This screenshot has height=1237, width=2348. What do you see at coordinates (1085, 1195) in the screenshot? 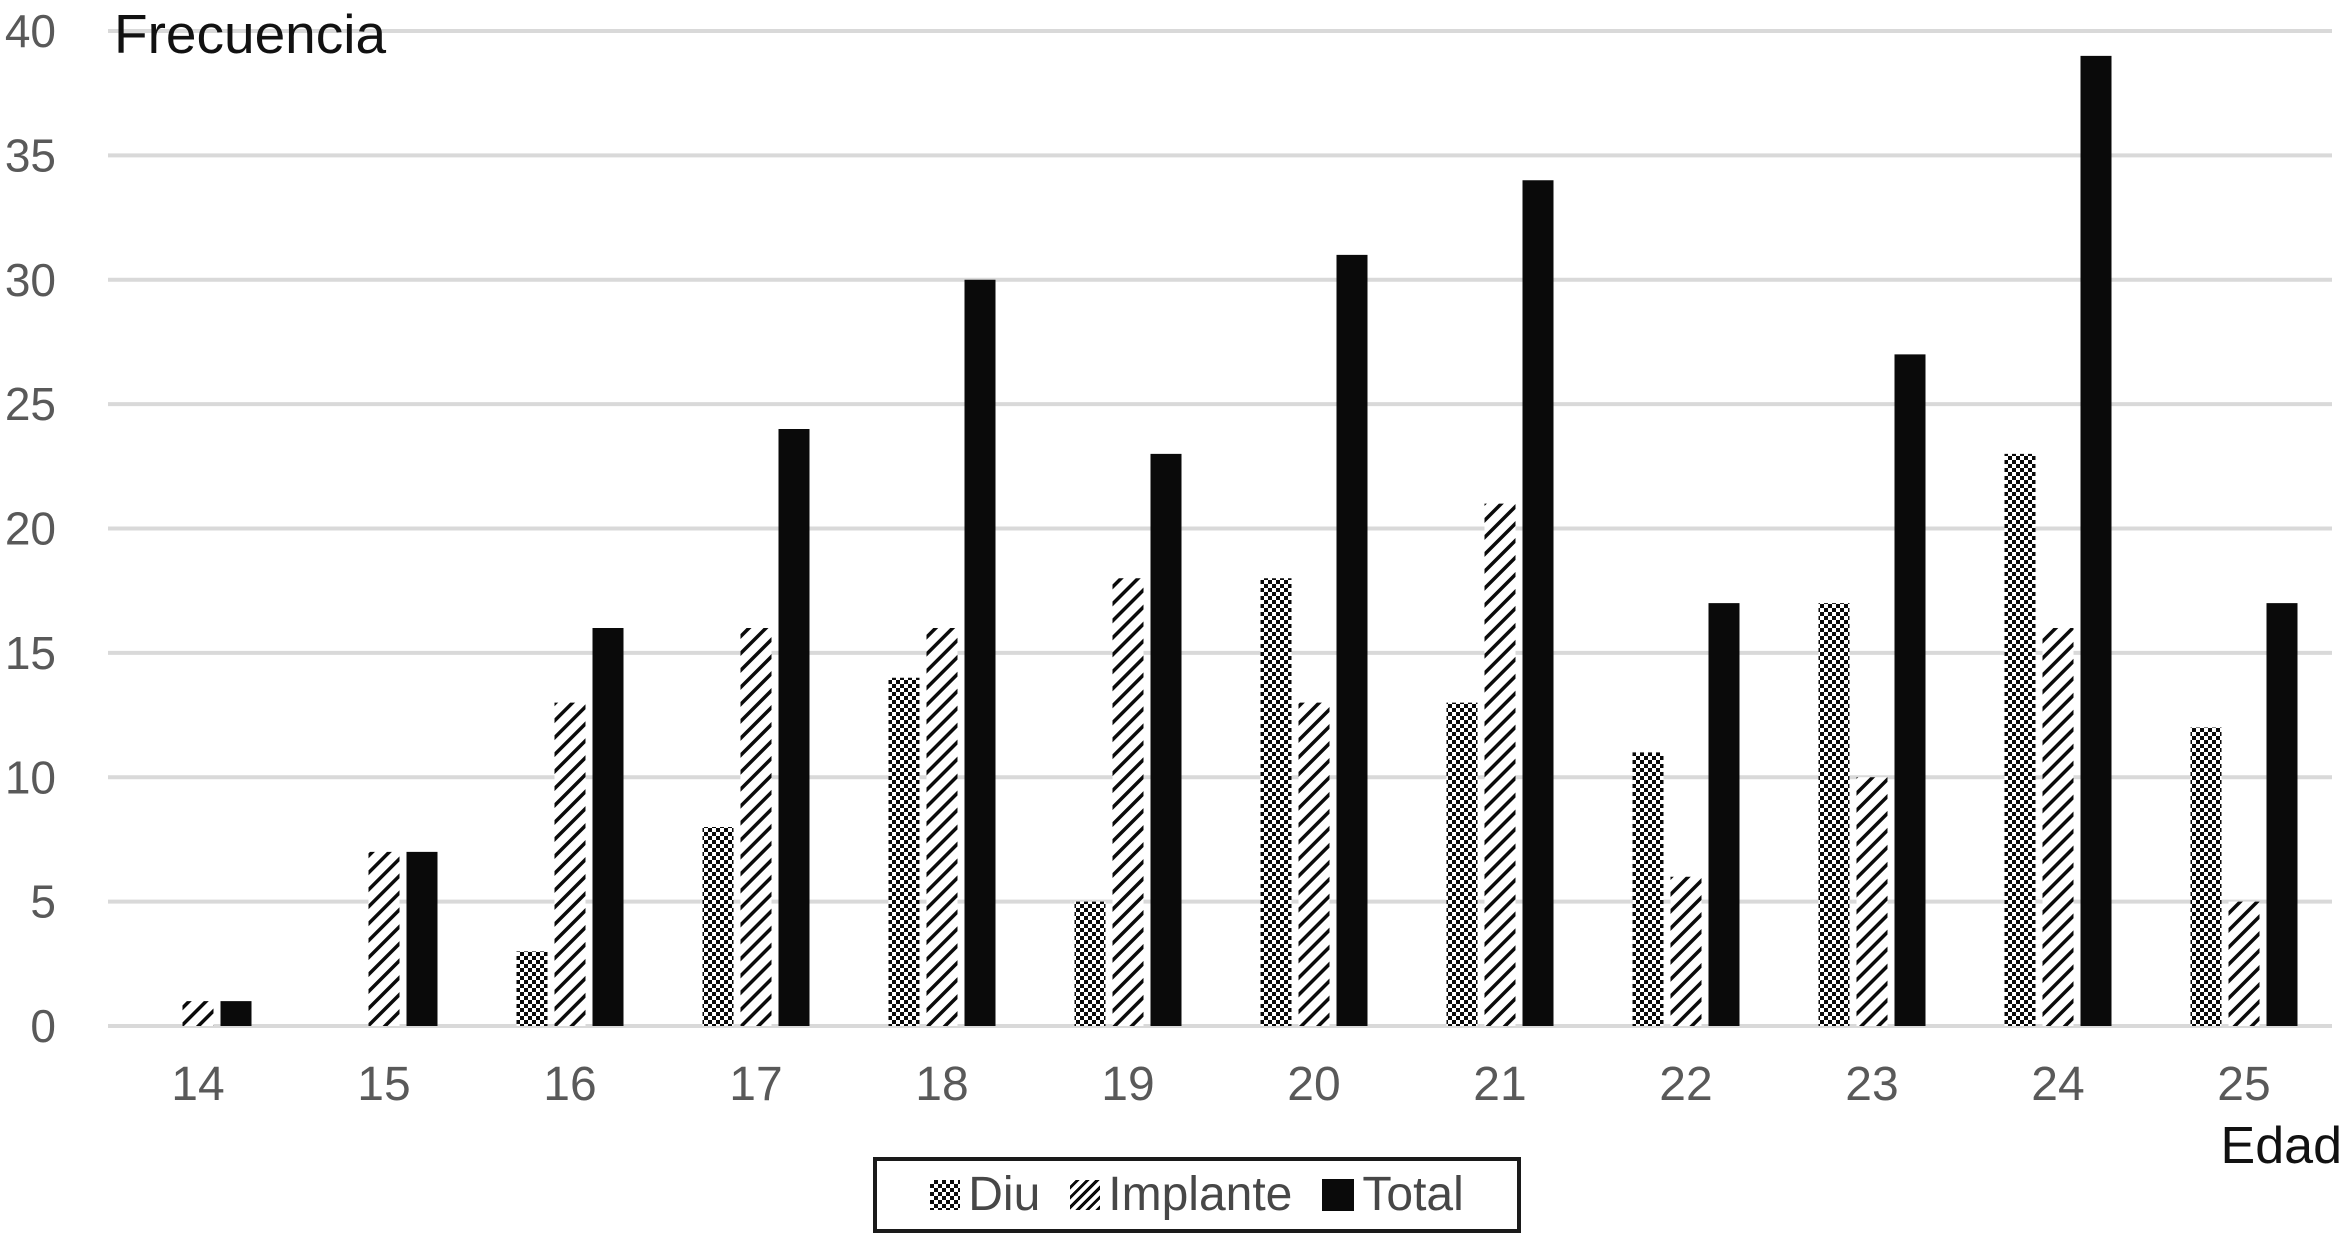
I see `implante-pattern-swatch-icon` at bounding box center [1085, 1195].